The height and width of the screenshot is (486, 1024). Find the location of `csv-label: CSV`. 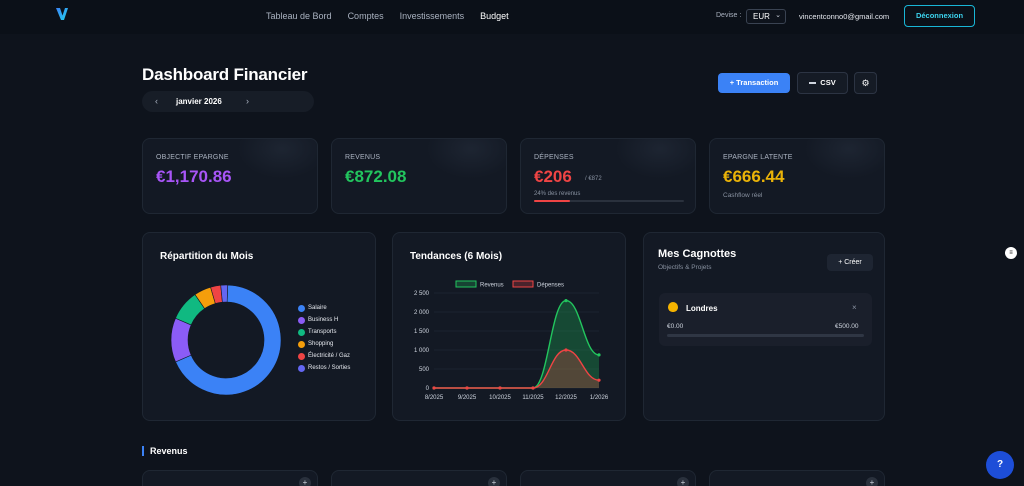

csv-label: CSV is located at coordinates (828, 82).